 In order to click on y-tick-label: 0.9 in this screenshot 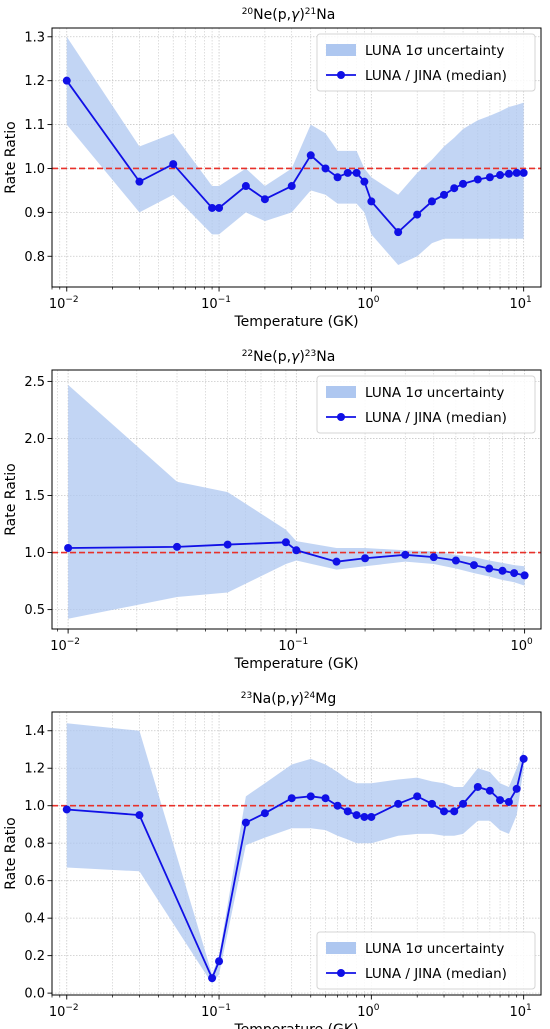, I will do `click(34, 213)`.